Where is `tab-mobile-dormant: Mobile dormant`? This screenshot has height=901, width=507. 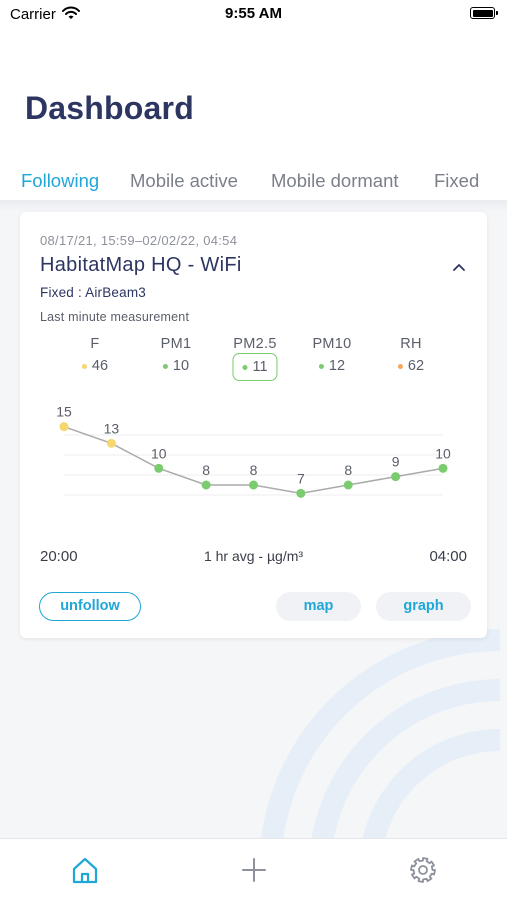
tab-mobile-dormant: Mobile dormant is located at coordinates (335, 180).